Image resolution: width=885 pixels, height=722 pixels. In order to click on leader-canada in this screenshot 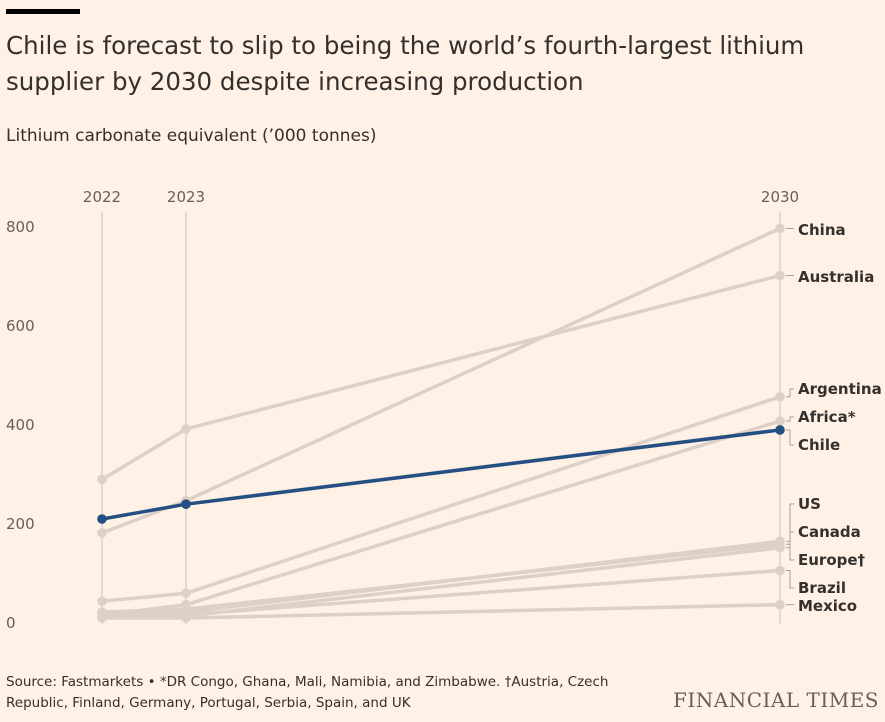, I will do `click(790, 540)`.